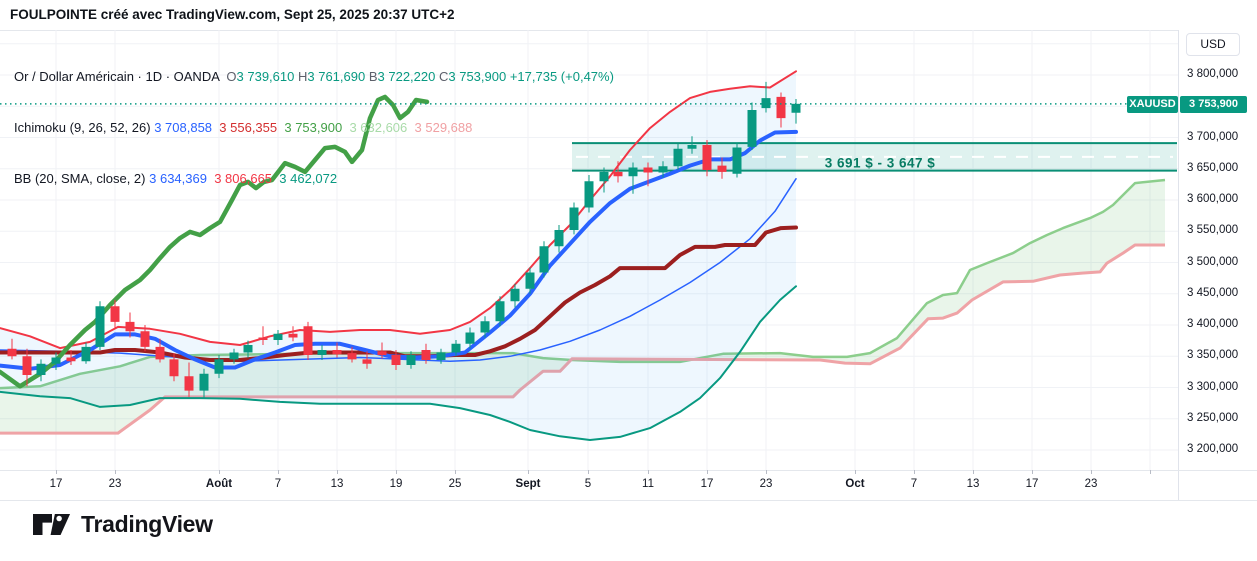  What do you see at coordinates (1213, 449) in the screenshot?
I see `price-axis-label: 3 200,000` at bounding box center [1213, 449].